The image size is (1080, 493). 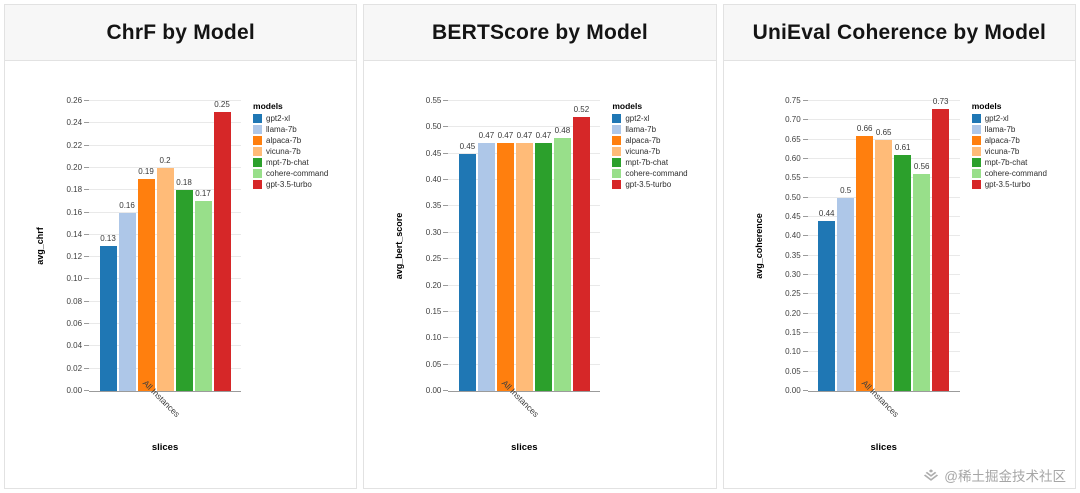 What do you see at coordinates (540, 33) in the screenshot?
I see `chart-title-bertscore: BERTScore by Model` at bounding box center [540, 33].